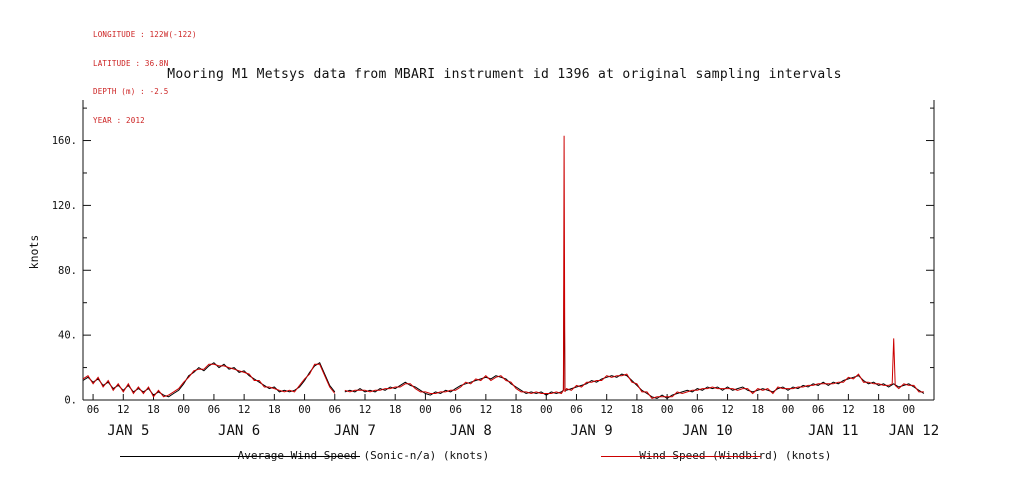 The image size is (1009, 504). Describe the element at coordinates (355, 431) in the screenshot. I see `day-label: JAN 7` at that location.